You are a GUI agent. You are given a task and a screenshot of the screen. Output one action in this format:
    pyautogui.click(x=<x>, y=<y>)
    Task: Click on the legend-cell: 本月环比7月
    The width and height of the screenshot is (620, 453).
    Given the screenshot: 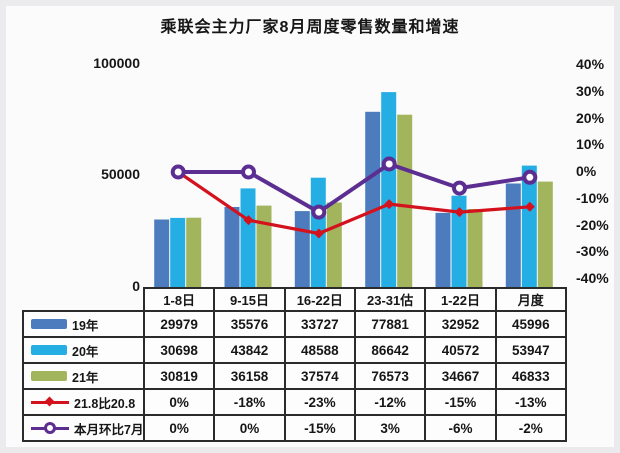 What is the action you would take?
    pyautogui.click(x=83, y=428)
    